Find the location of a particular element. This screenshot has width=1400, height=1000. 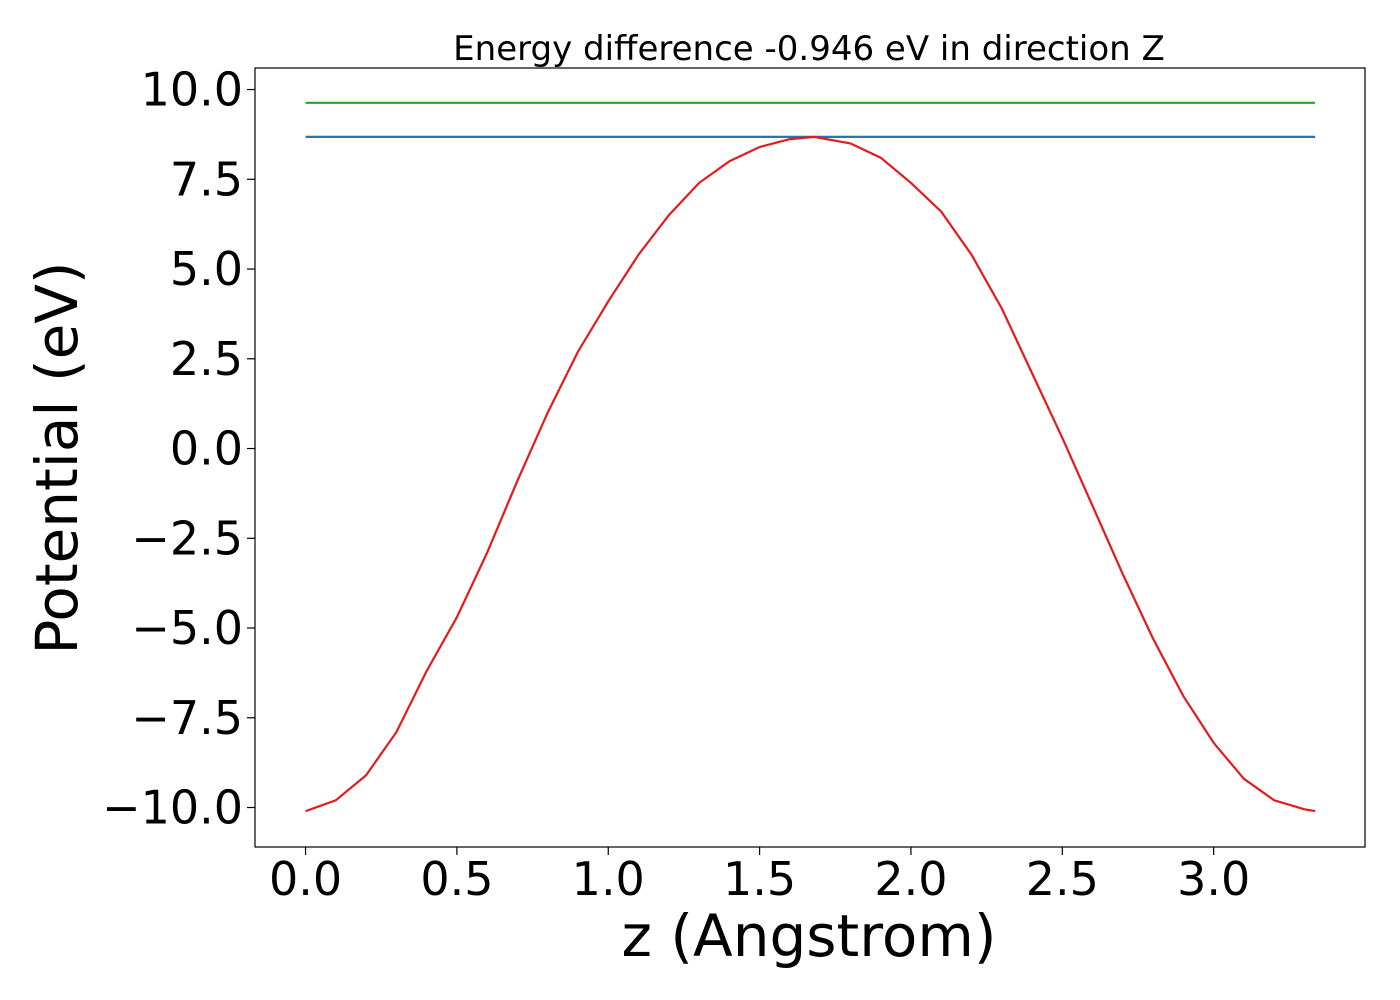

y-axis: 10.0 7.5 5.0 2.5 0.0 −2.5 −5.0 −7.5 −10.0 is located at coordinates (178, 449).